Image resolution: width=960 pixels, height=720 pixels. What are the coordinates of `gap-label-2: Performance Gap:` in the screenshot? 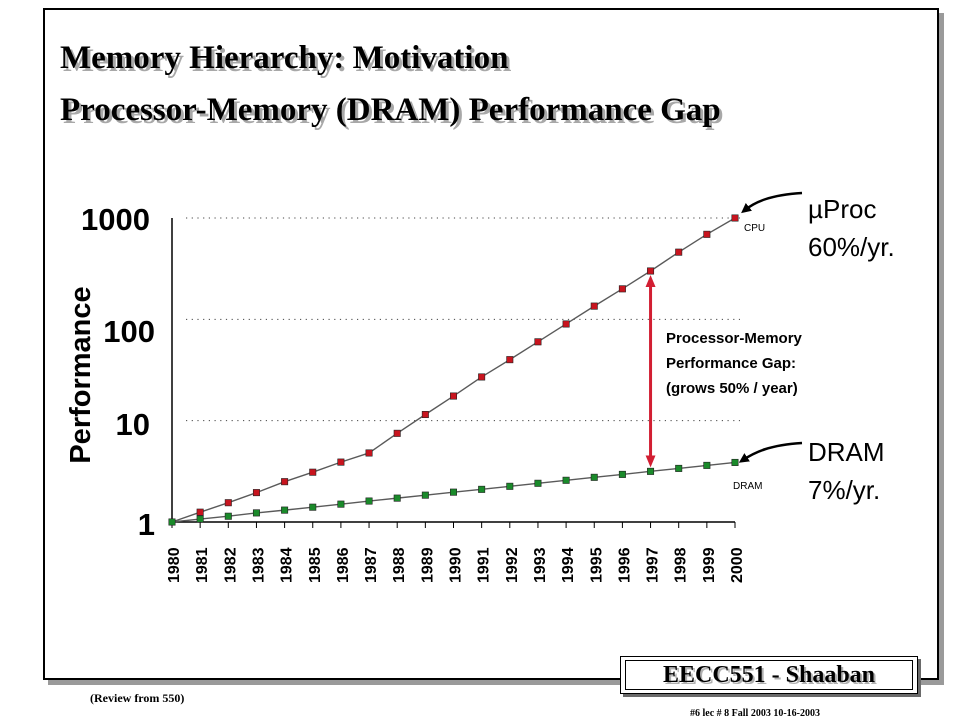 It's located at (731, 363).